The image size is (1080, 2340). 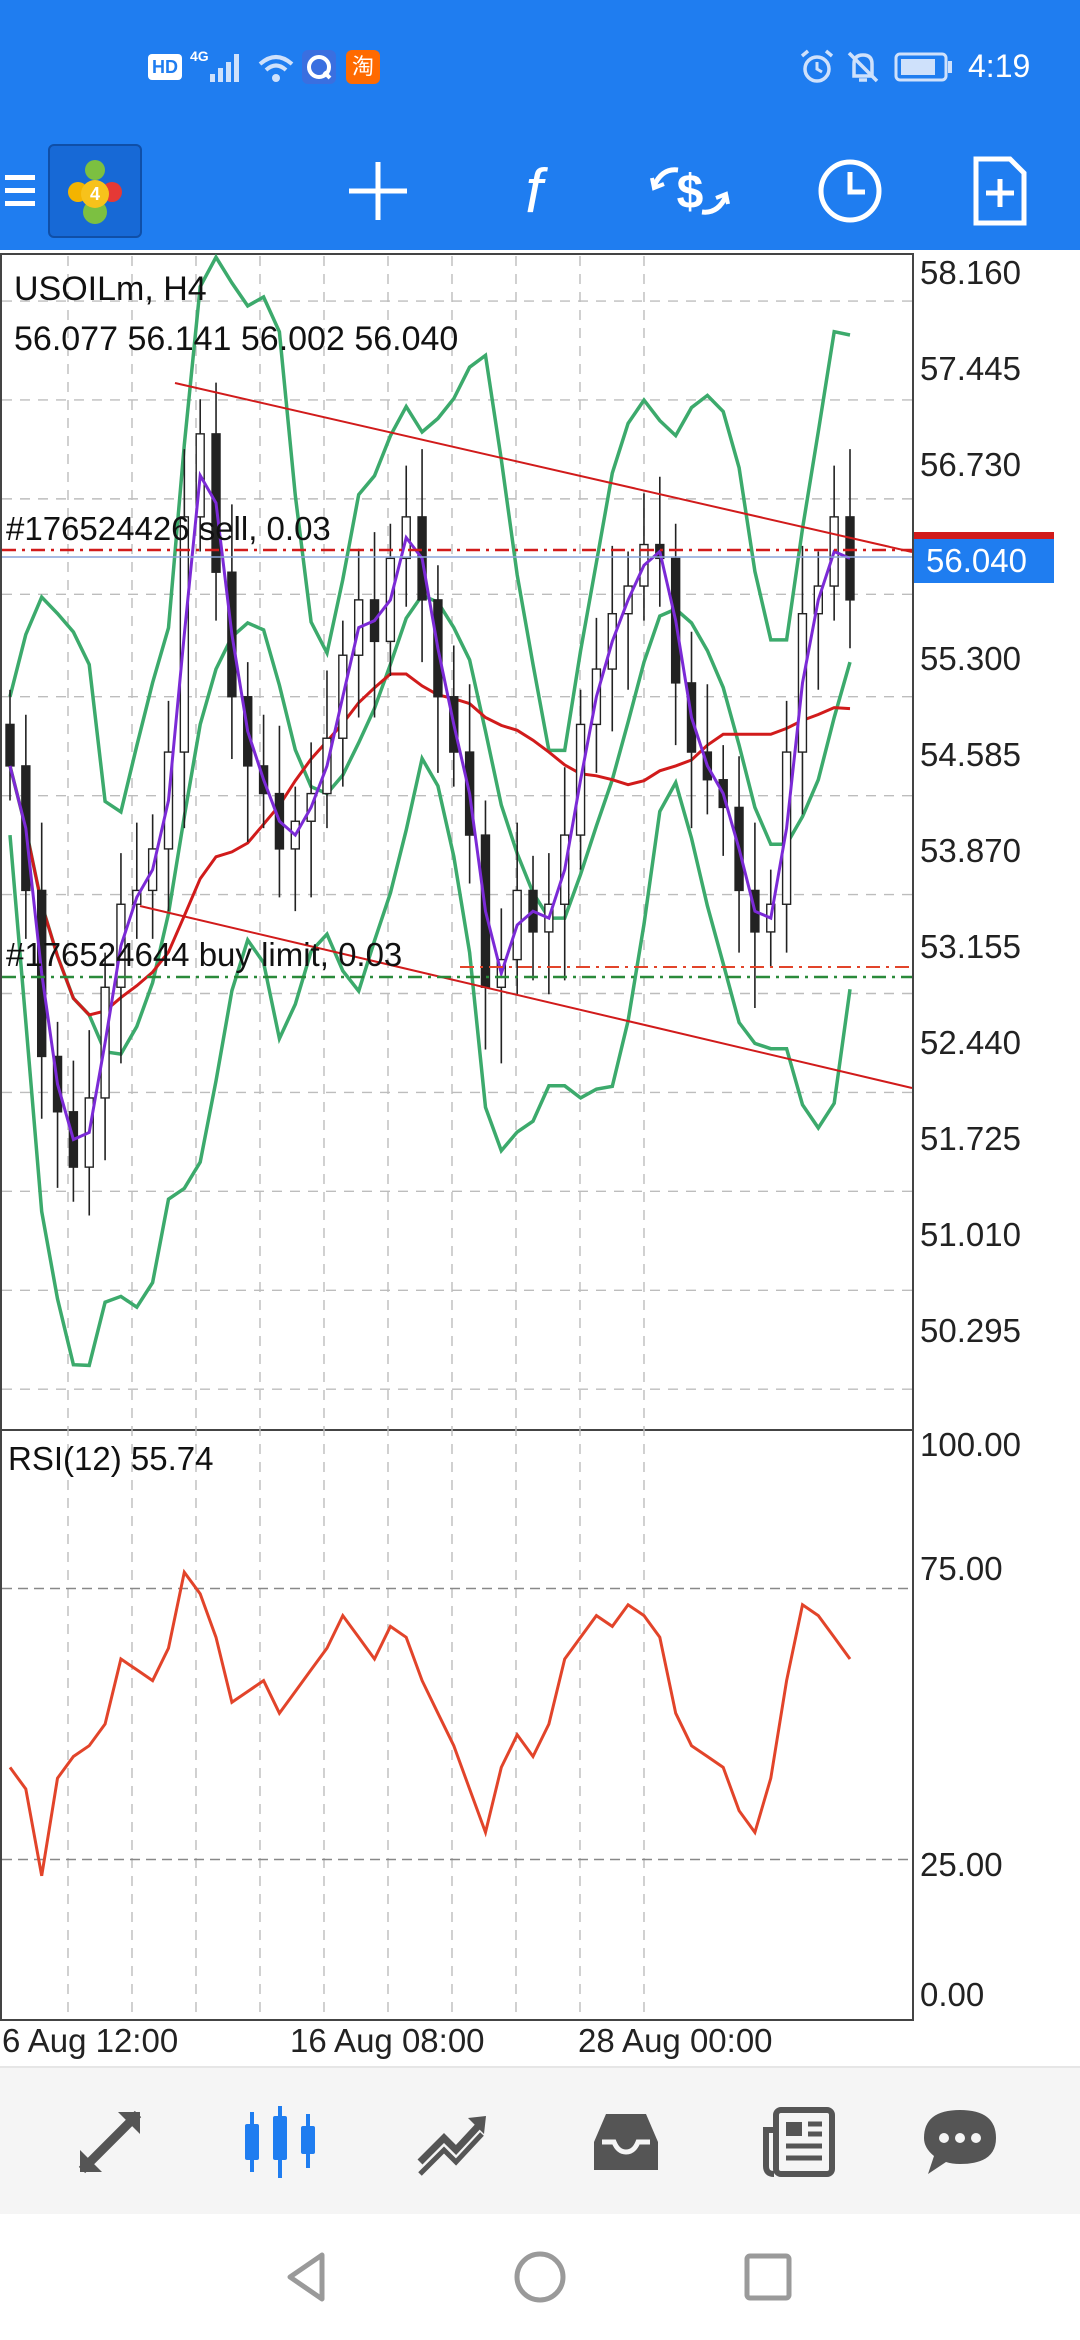 I want to click on channel-upper, so click(x=543, y=467).